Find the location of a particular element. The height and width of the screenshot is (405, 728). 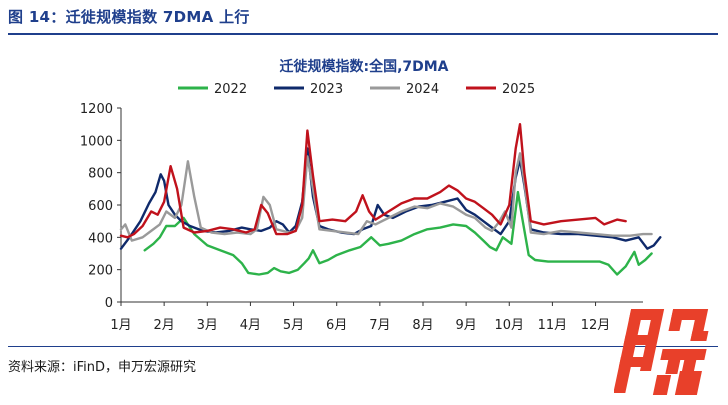

legend-label-2025: 2025 is located at coordinates (518, 89).